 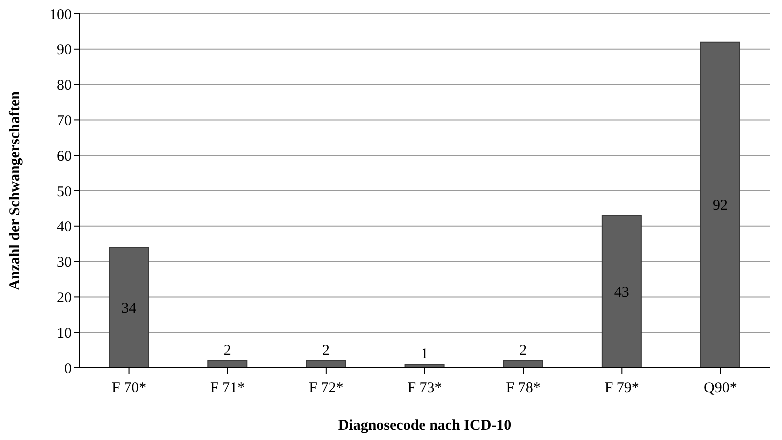 What do you see at coordinates (64, 122) in the screenshot?
I see `y-tick-label: 70` at bounding box center [64, 122].